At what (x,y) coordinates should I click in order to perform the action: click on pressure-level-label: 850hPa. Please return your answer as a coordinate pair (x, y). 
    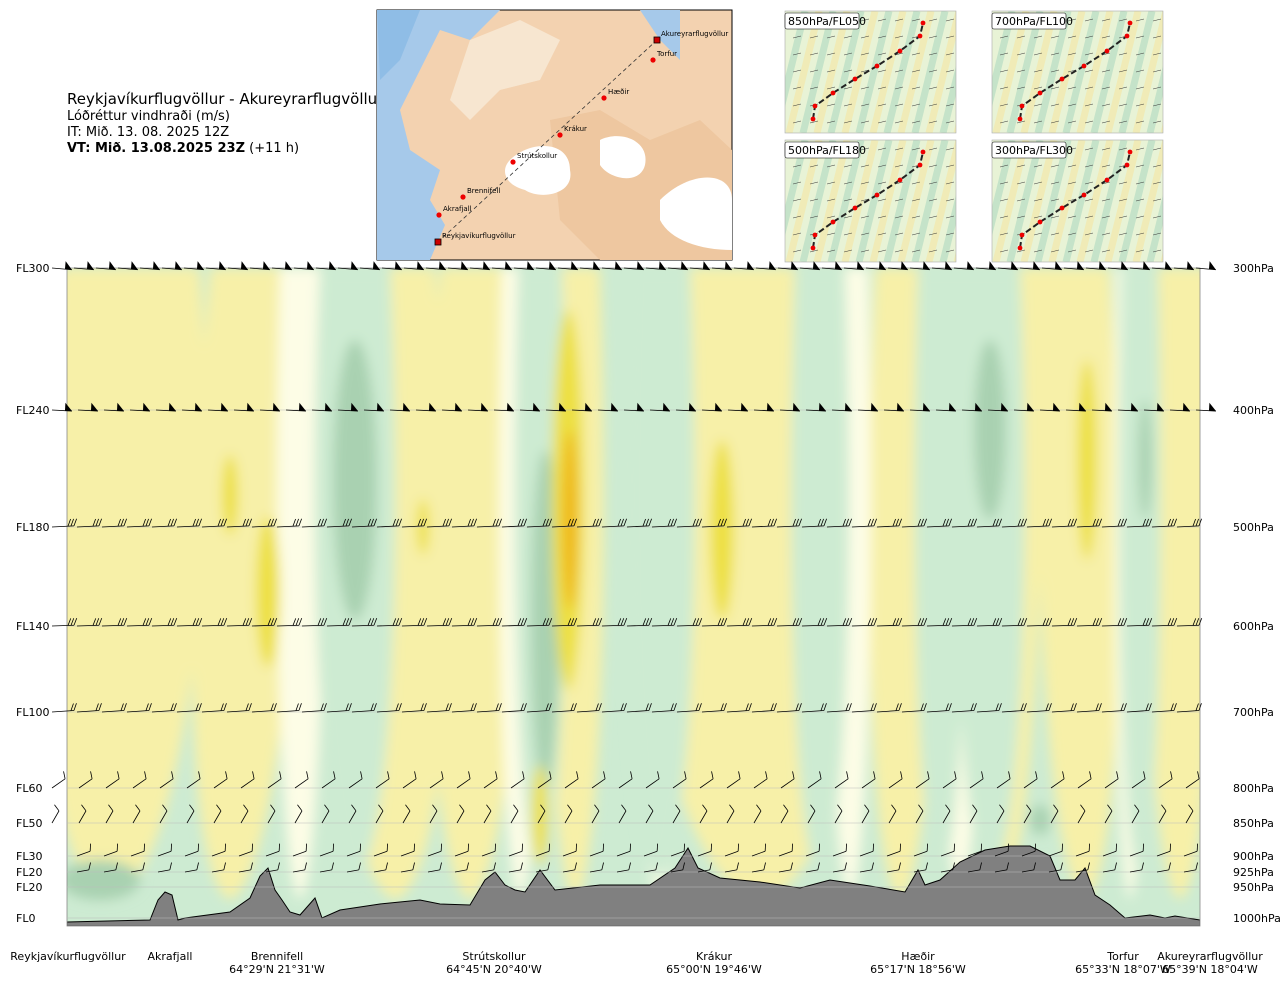
    Looking at the image, I should click on (1253, 823).